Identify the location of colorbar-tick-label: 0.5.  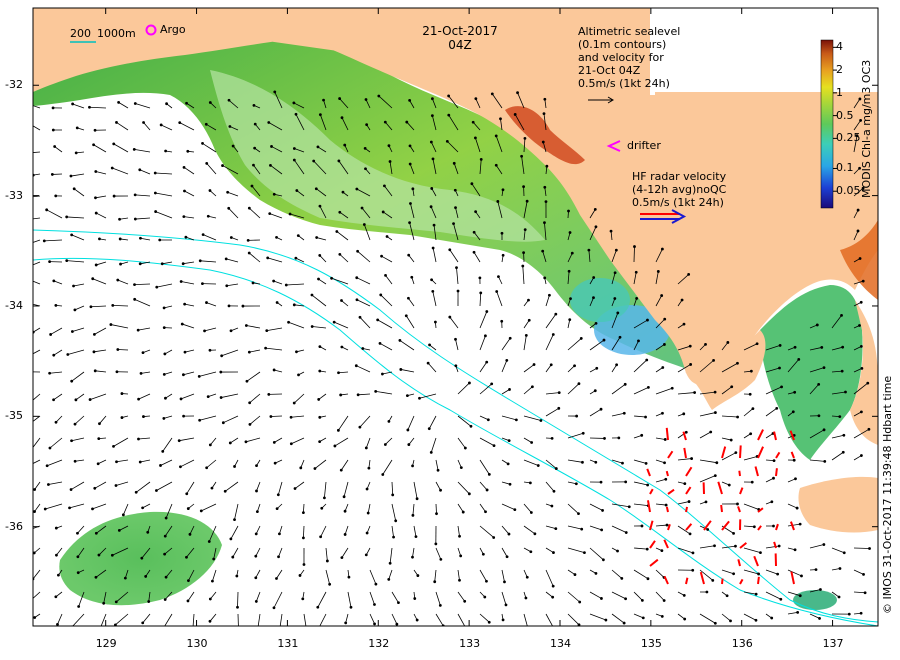
(845, 115).